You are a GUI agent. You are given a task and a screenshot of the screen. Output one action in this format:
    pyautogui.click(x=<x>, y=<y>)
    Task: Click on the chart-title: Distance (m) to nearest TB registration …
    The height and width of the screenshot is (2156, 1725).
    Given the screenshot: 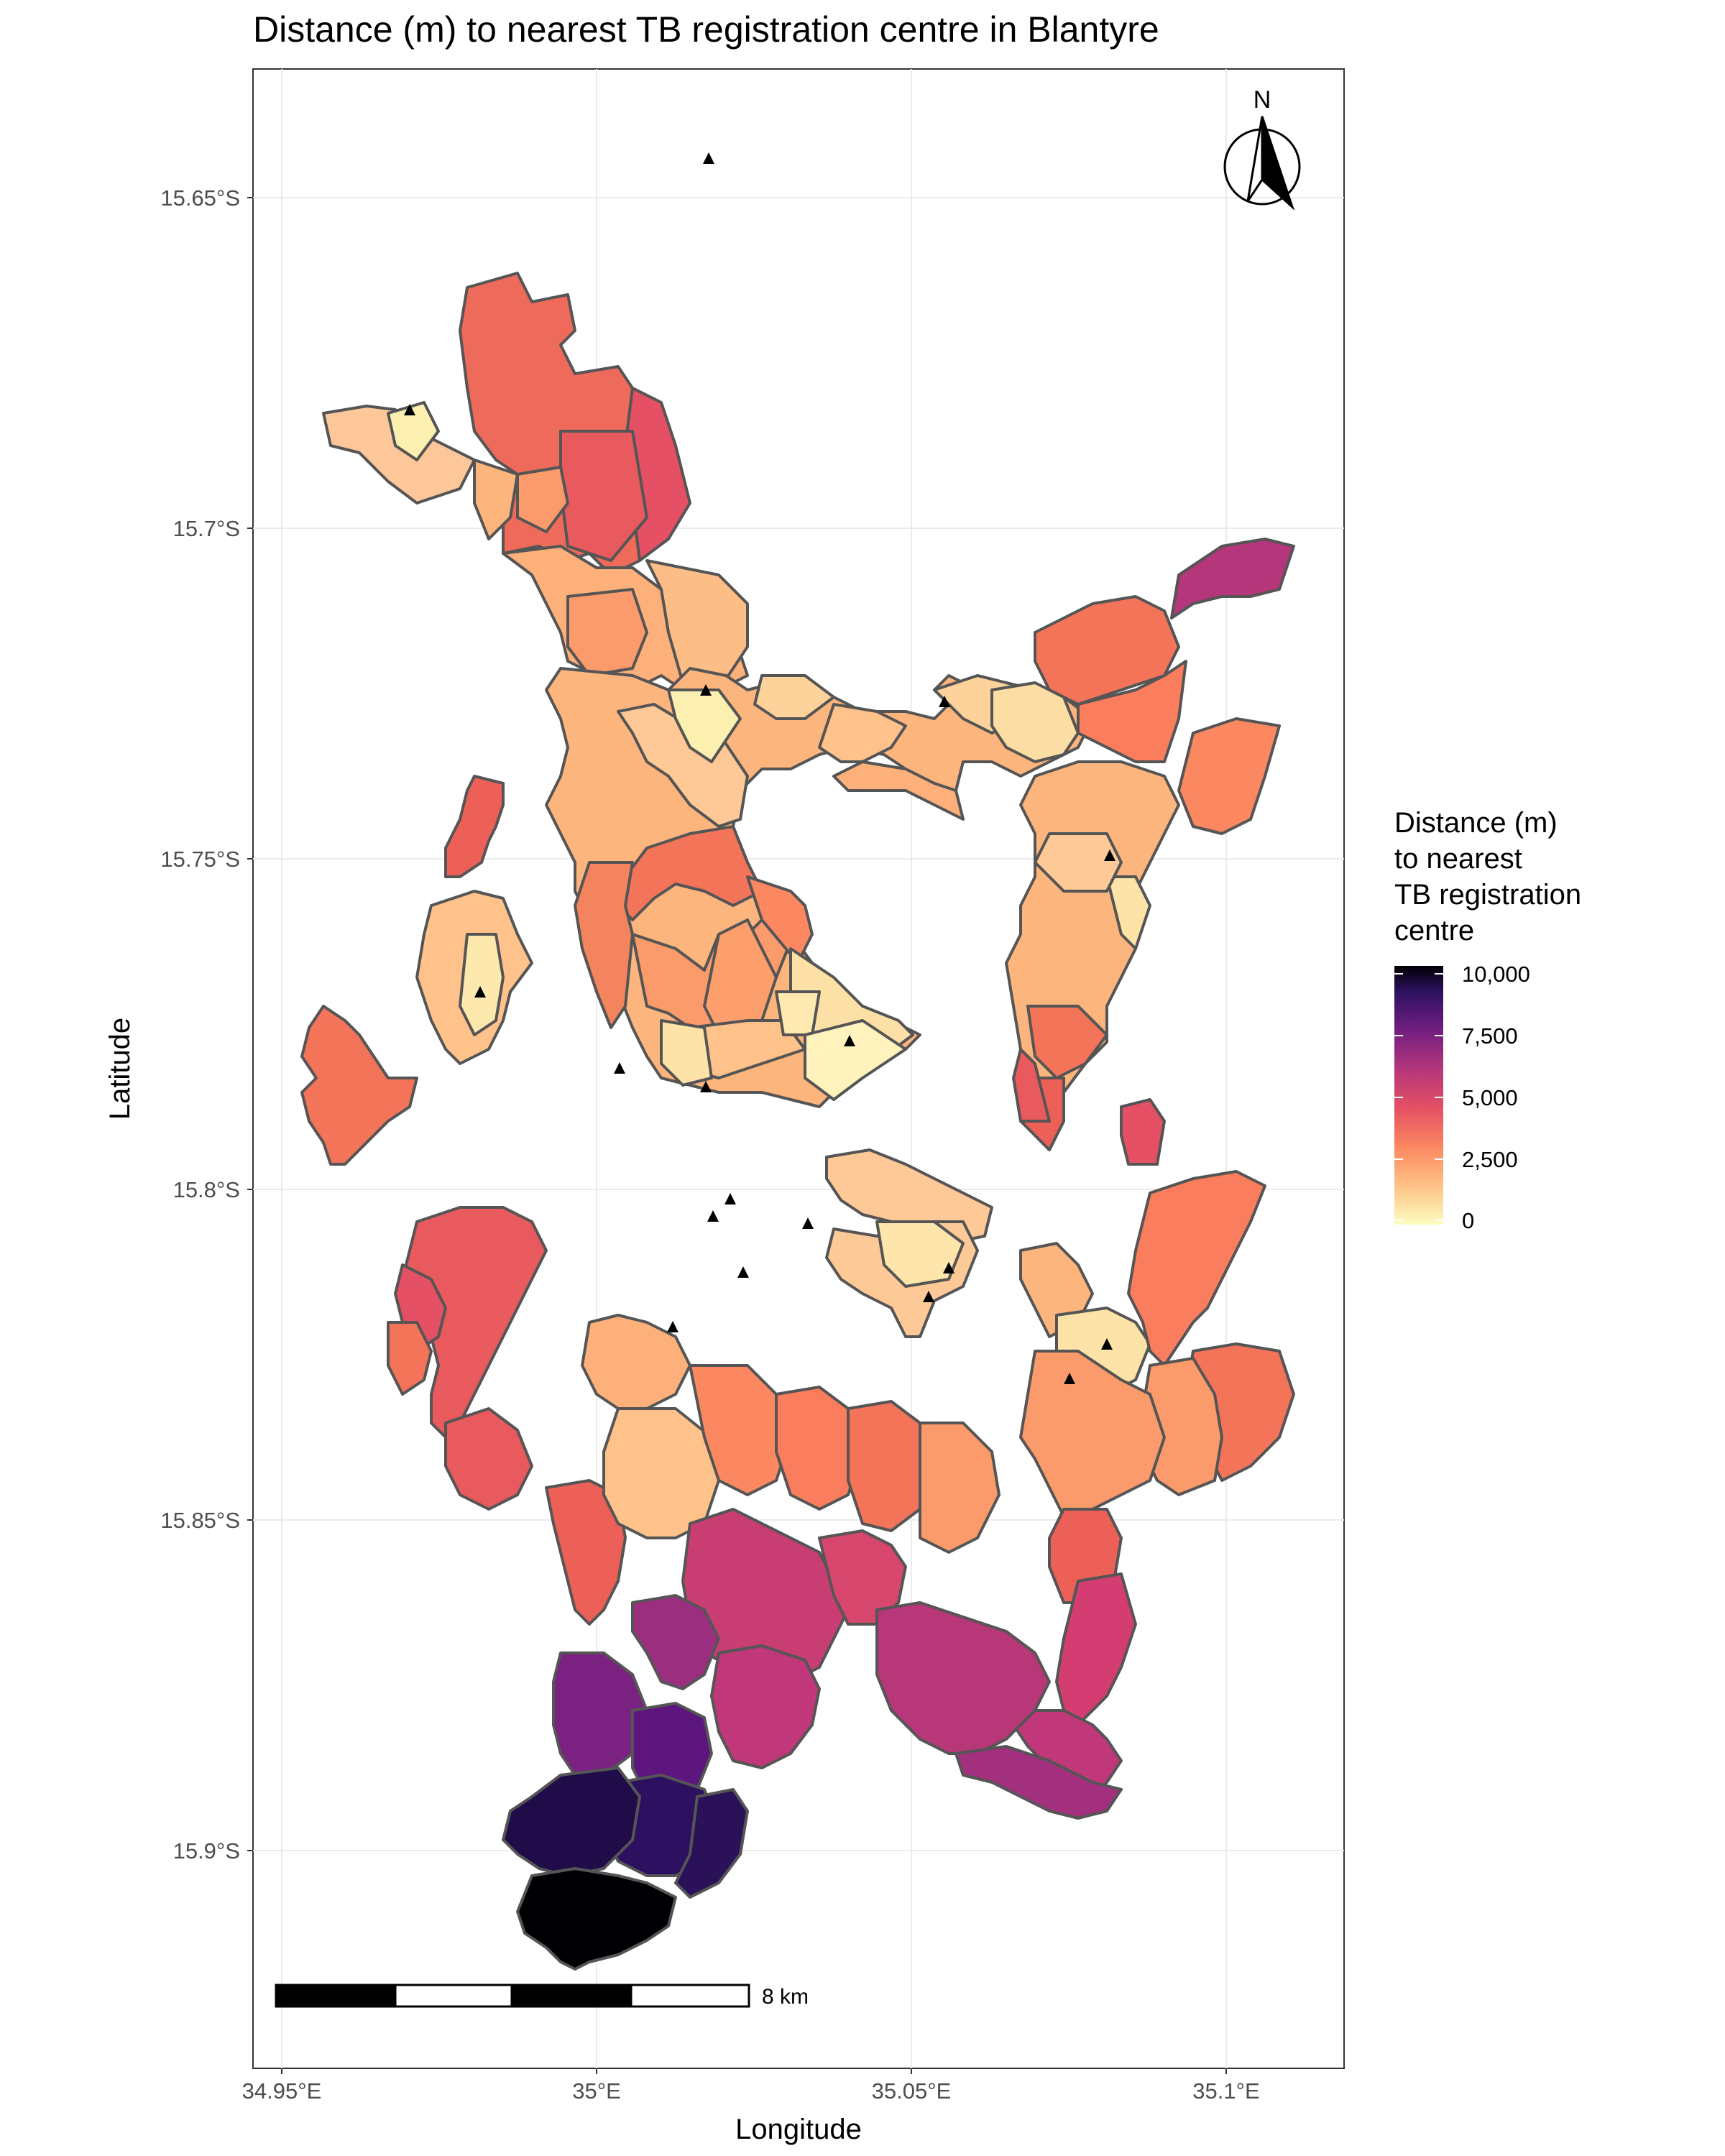 What is the action you would take?
    pyautogui.click(x=706, y=30)
    